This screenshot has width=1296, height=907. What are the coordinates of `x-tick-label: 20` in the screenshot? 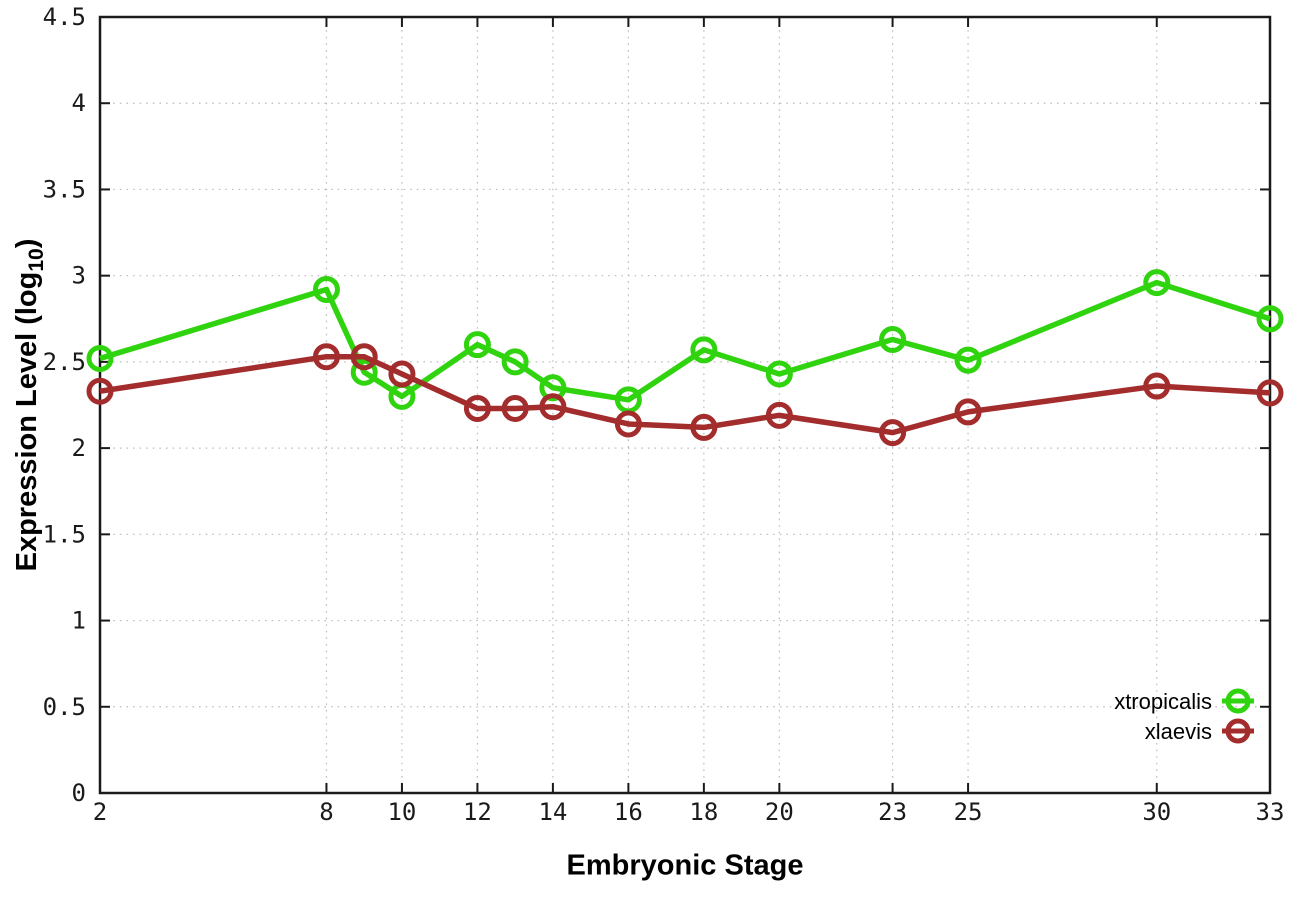 It's located at (779, 812).